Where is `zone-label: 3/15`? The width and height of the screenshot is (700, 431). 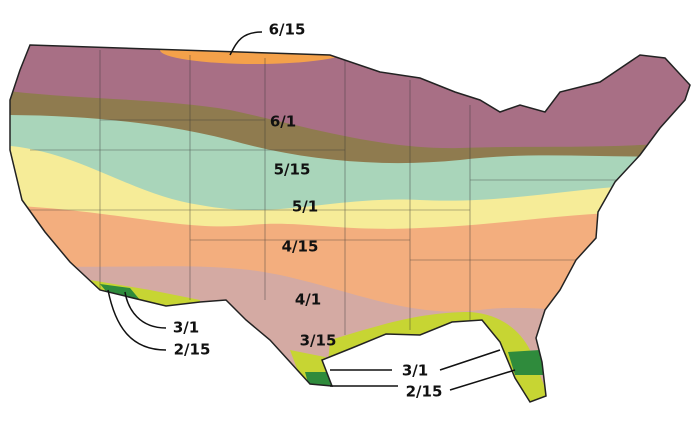 zone-label: 3/15 is located at coordinates (318, 341).